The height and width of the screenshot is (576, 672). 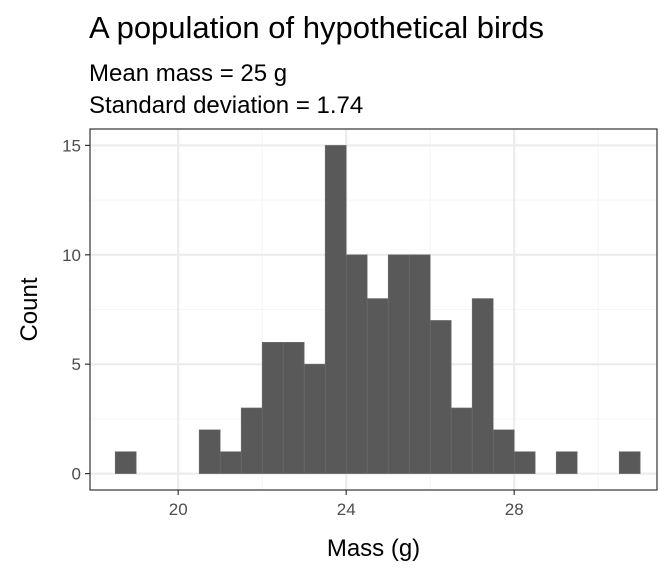 What do you see at coordinates (76, 474) in the screenshot?
I see `y-tick-label: 0` at bounding box center [76, 474].